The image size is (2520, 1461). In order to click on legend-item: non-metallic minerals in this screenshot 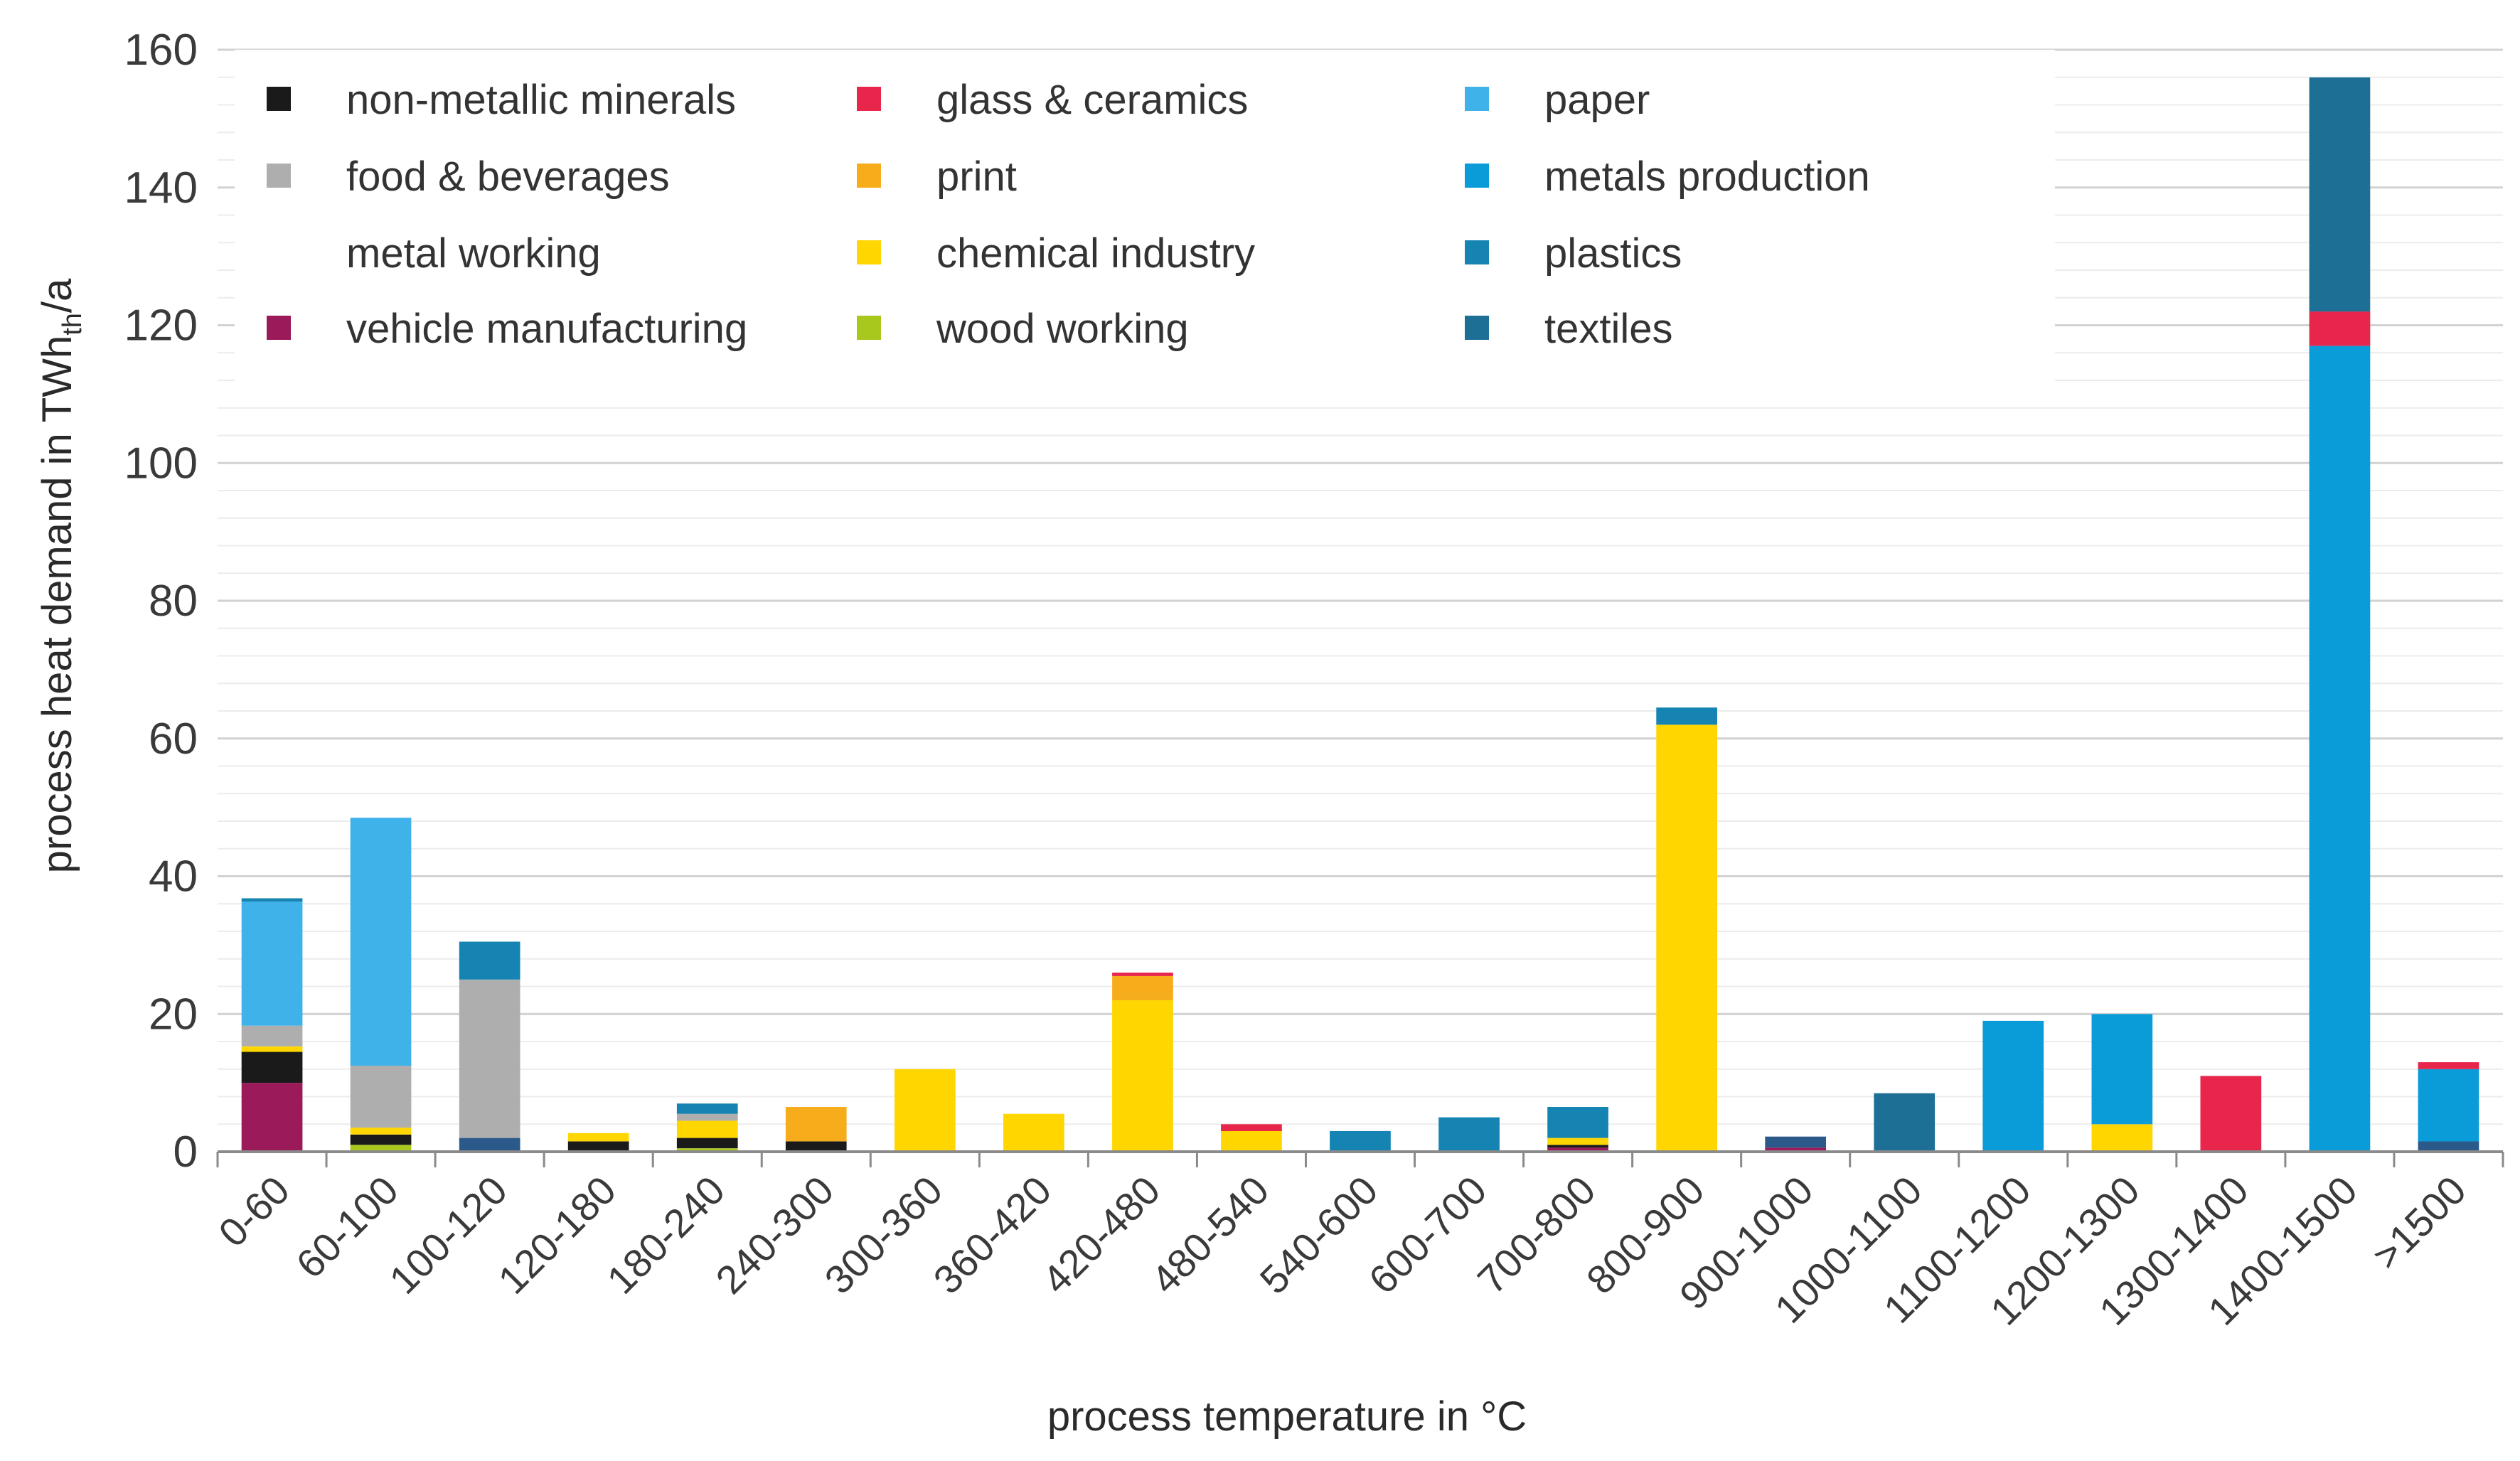, I will do `click(502, 100)`.